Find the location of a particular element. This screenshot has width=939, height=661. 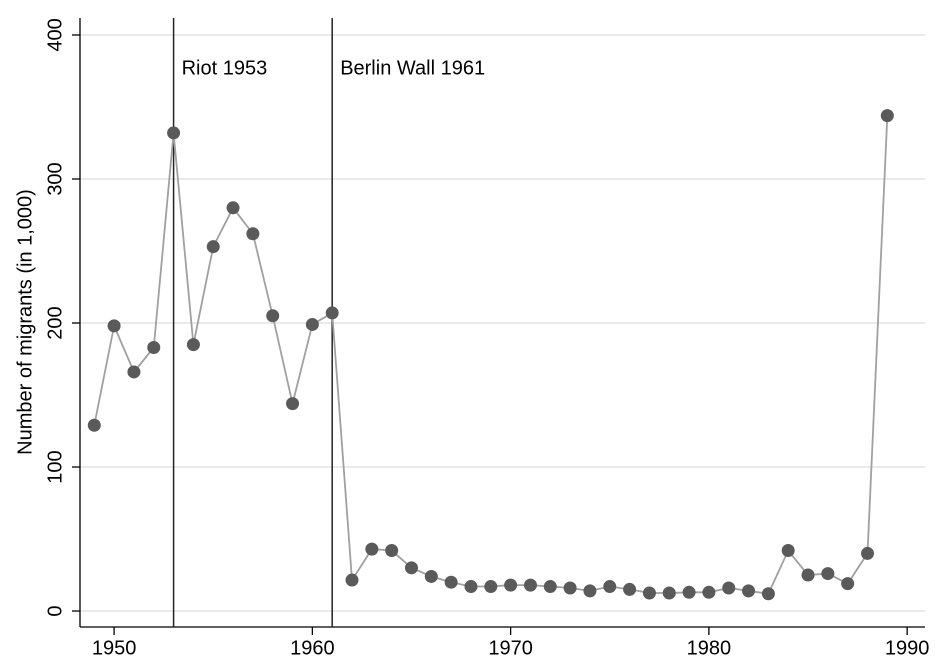

y-tick-label: 200 is located at coordinates (55, 322).